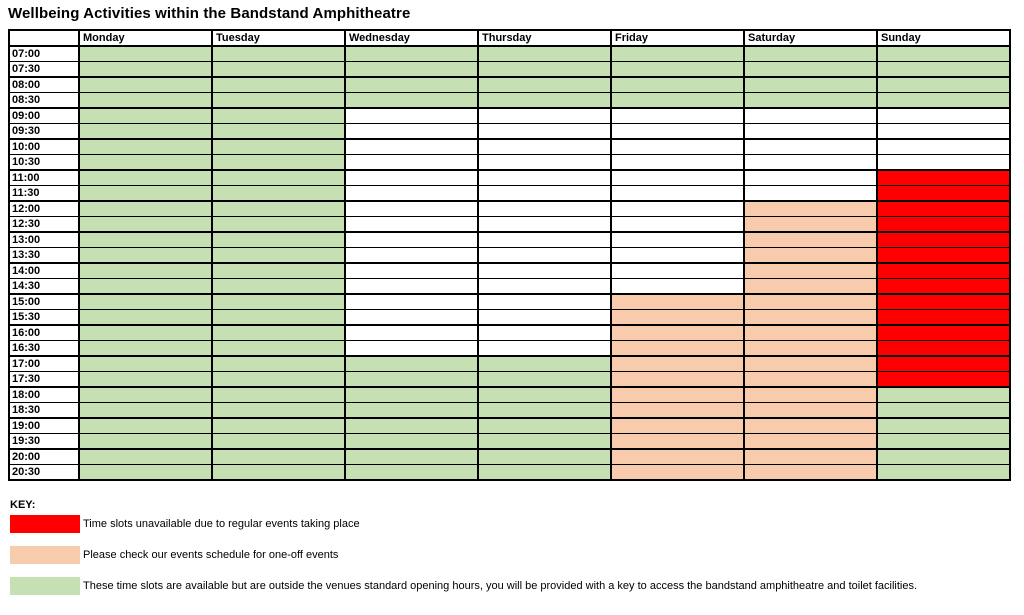 The height and width of the screenshot is (615, 1024). I want to click on cell-friday-1900, so click(677, 425).